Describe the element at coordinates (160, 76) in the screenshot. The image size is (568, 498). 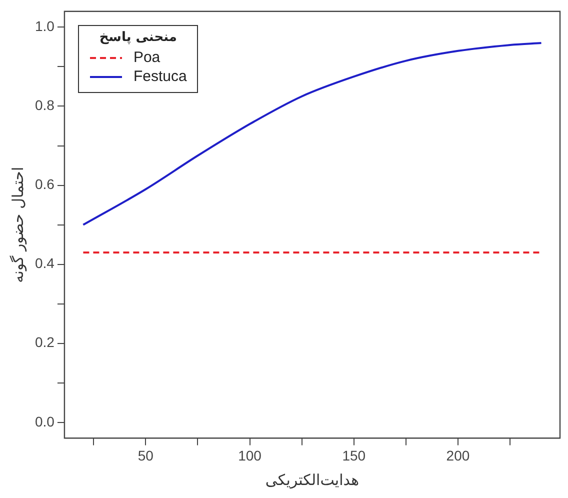
I see `legend-label: Festuca` at that location.